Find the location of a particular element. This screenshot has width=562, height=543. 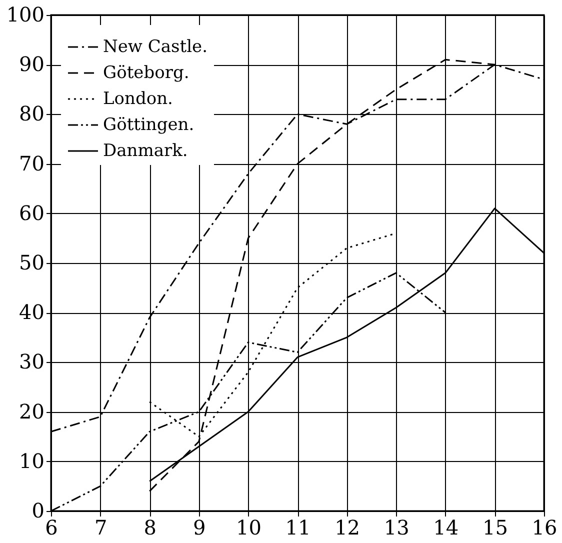

y-tick-label: 50 is located at coordinates (31, 262).